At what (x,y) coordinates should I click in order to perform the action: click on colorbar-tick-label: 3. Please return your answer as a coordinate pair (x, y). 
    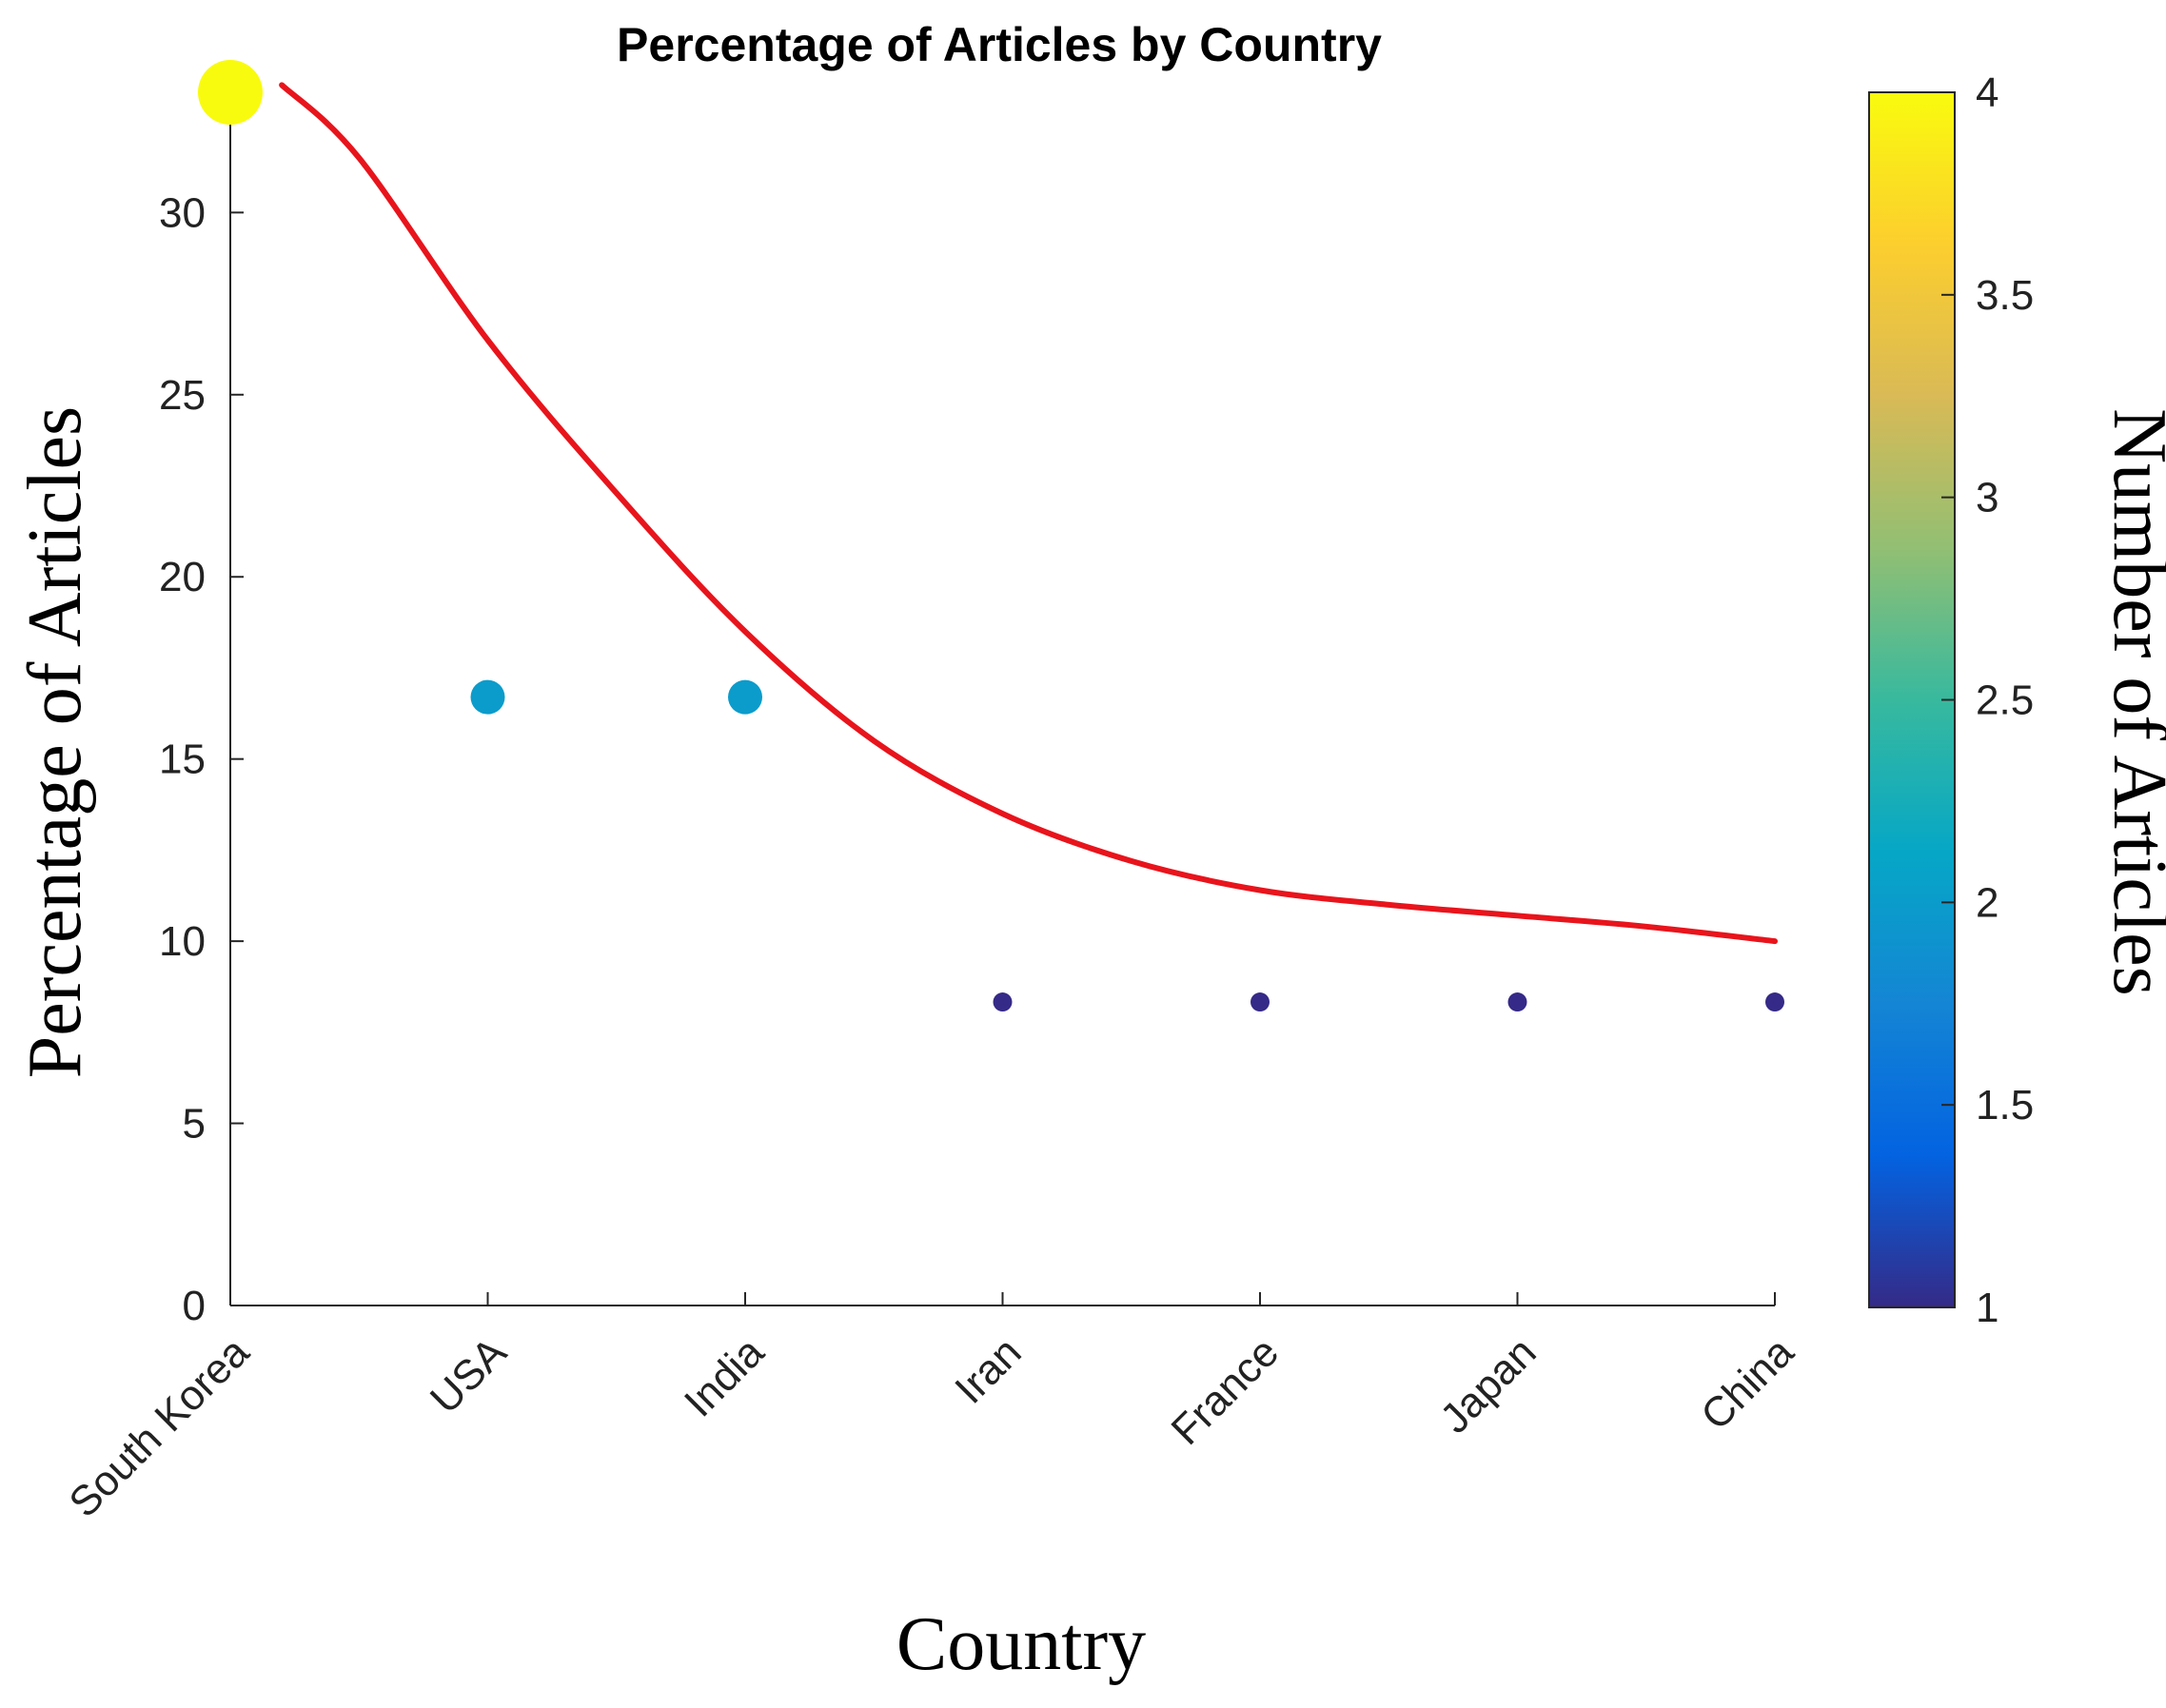
    Looking at the image, I should click on (1987, 498).